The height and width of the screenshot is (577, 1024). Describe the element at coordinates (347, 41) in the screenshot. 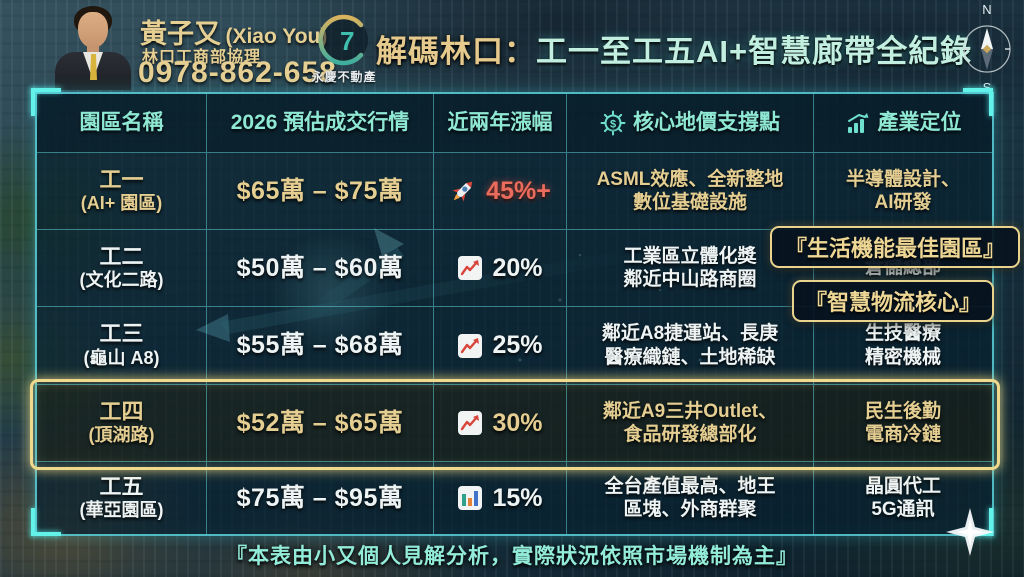

I see `svg-text: 7` at that location.